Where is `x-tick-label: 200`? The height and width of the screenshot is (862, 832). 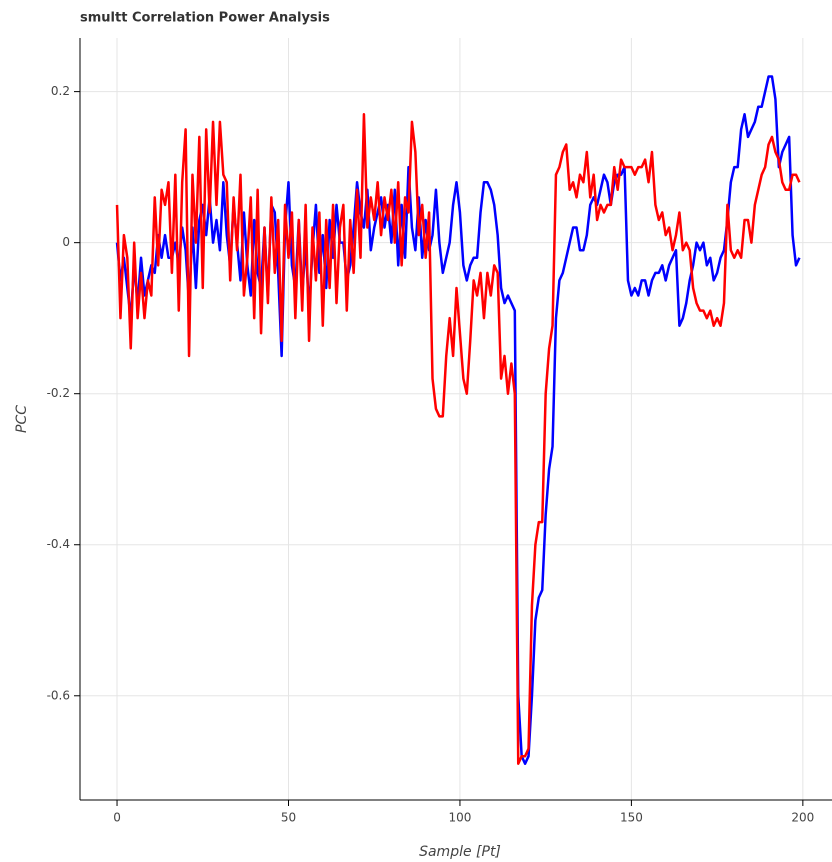
x-tick-label: 200 is located at coordinates (802, 818).